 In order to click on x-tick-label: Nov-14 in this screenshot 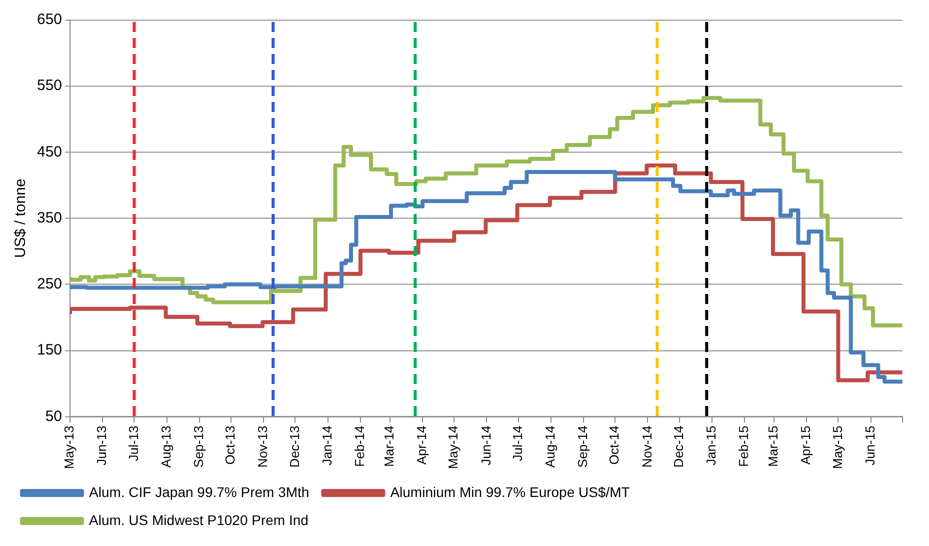, I will do `click(646, 447)`.